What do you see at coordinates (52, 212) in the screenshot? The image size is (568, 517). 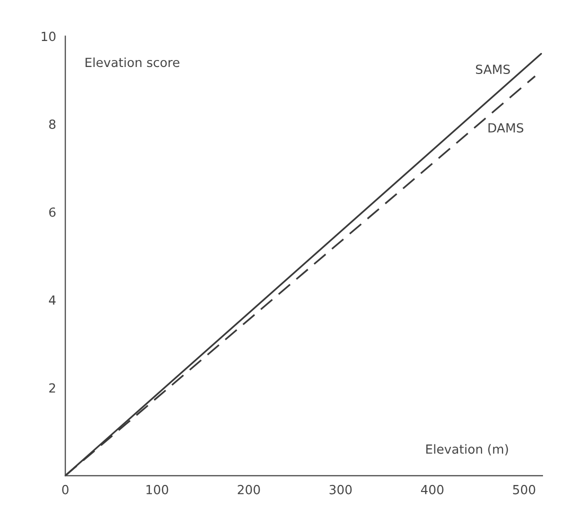 I see `y-tick-label: 6` at bounding box center [52, 212].